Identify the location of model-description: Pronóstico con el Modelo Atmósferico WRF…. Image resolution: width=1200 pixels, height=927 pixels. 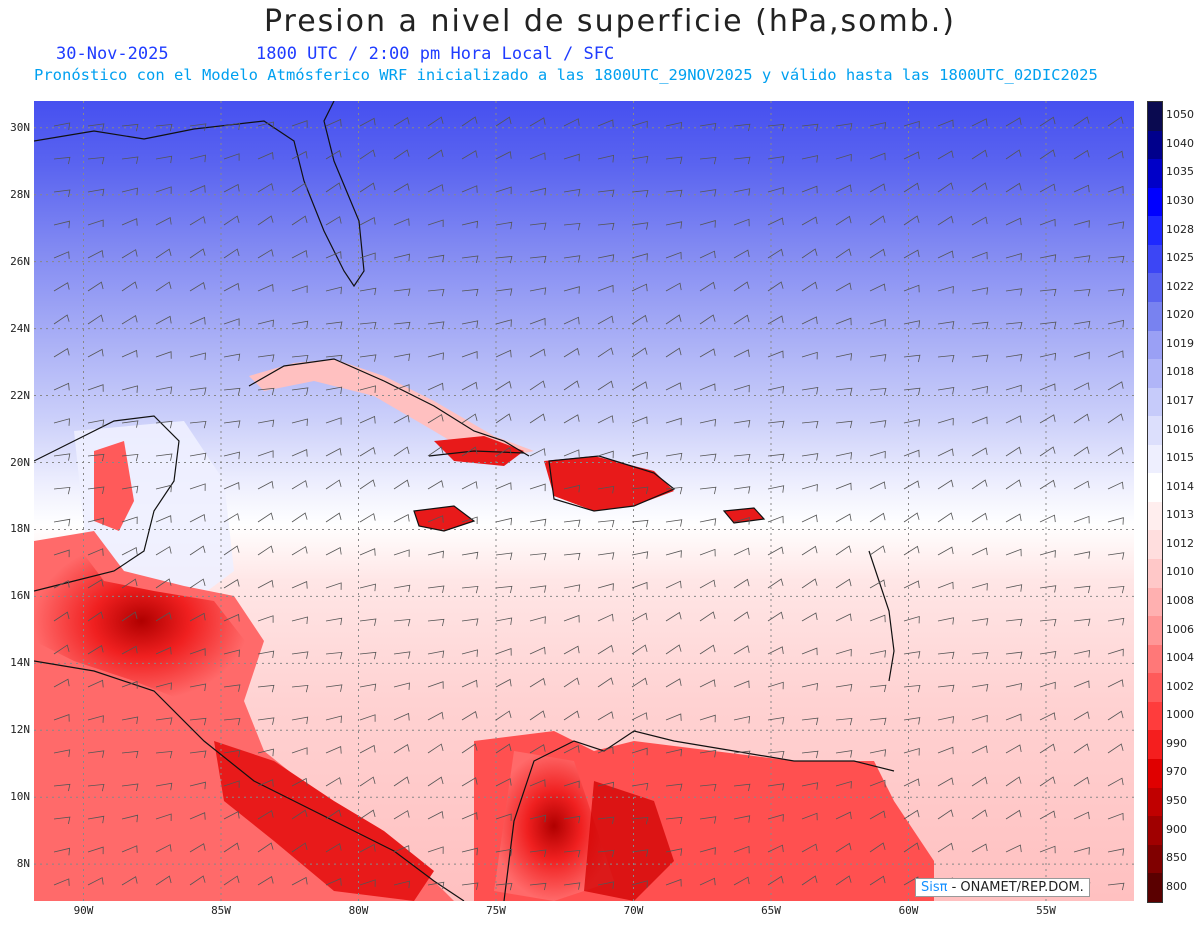
(566, 75).